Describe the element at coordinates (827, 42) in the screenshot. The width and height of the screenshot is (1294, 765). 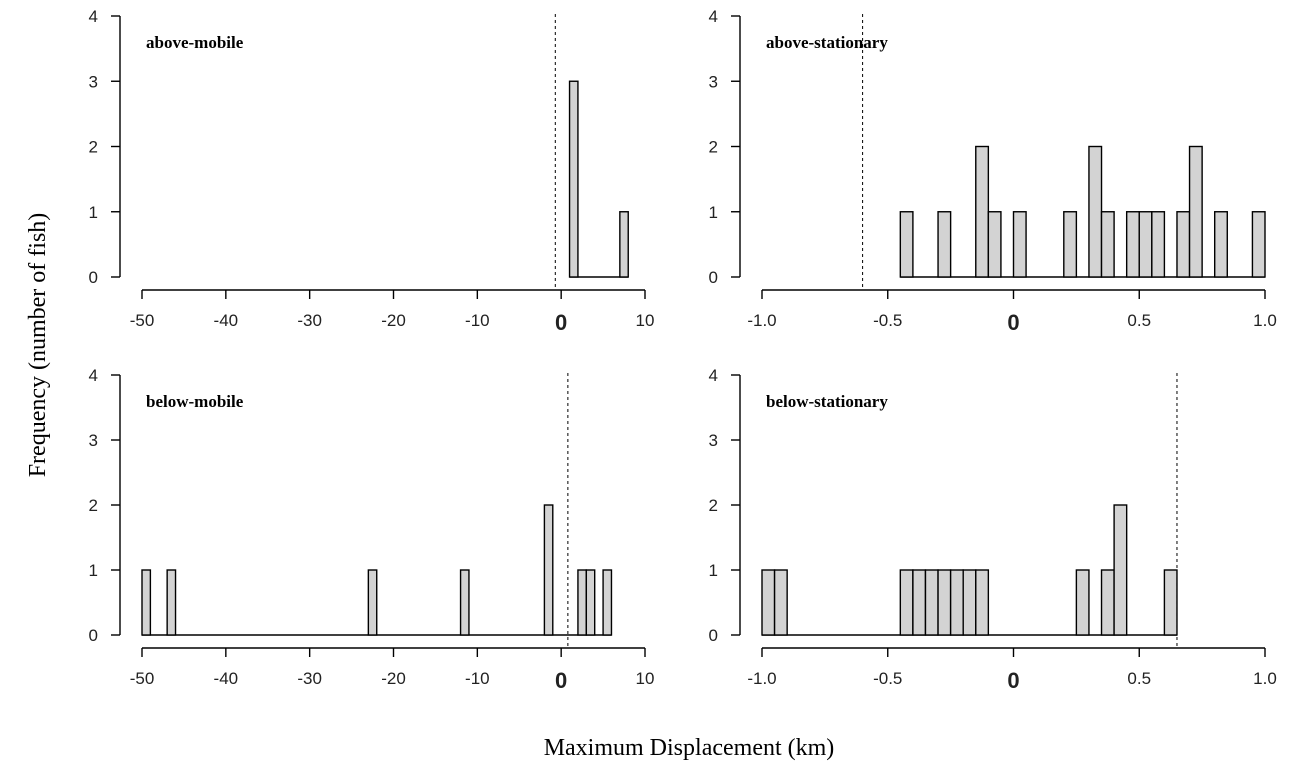
I see `panel-title: above-stationary` at that location.